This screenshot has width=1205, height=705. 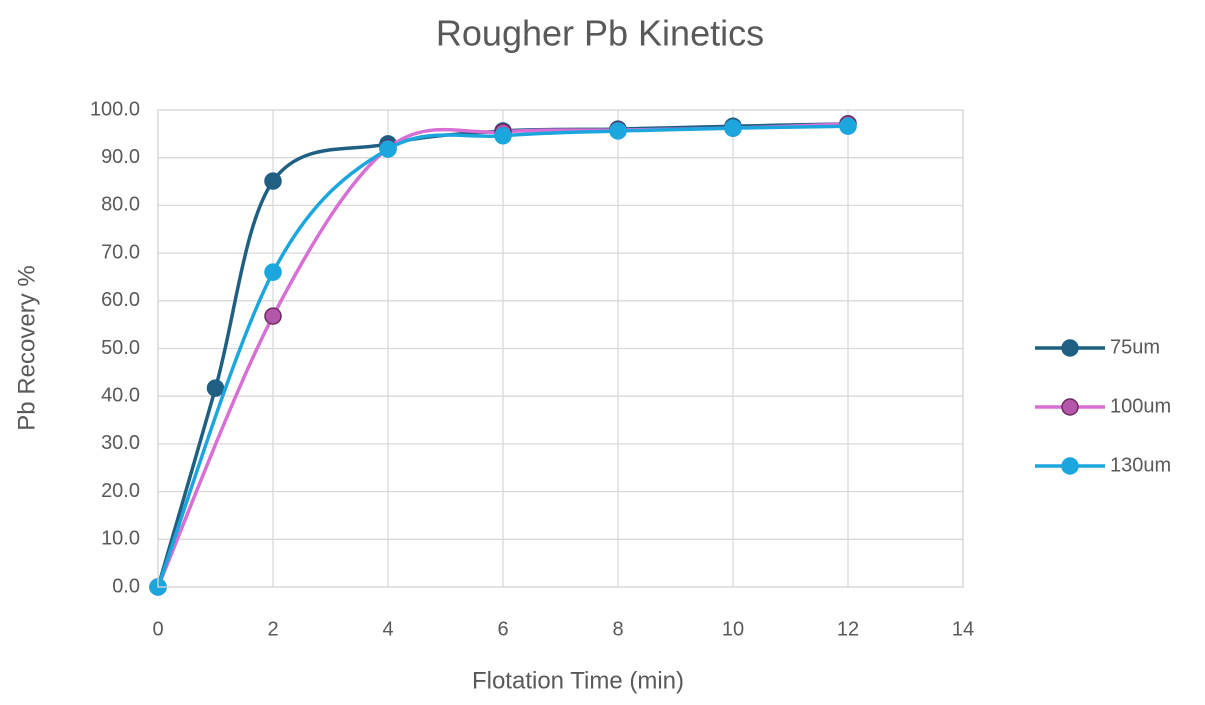 I want to click on y-tick-label: 60.0, so click(x=120, y=300).